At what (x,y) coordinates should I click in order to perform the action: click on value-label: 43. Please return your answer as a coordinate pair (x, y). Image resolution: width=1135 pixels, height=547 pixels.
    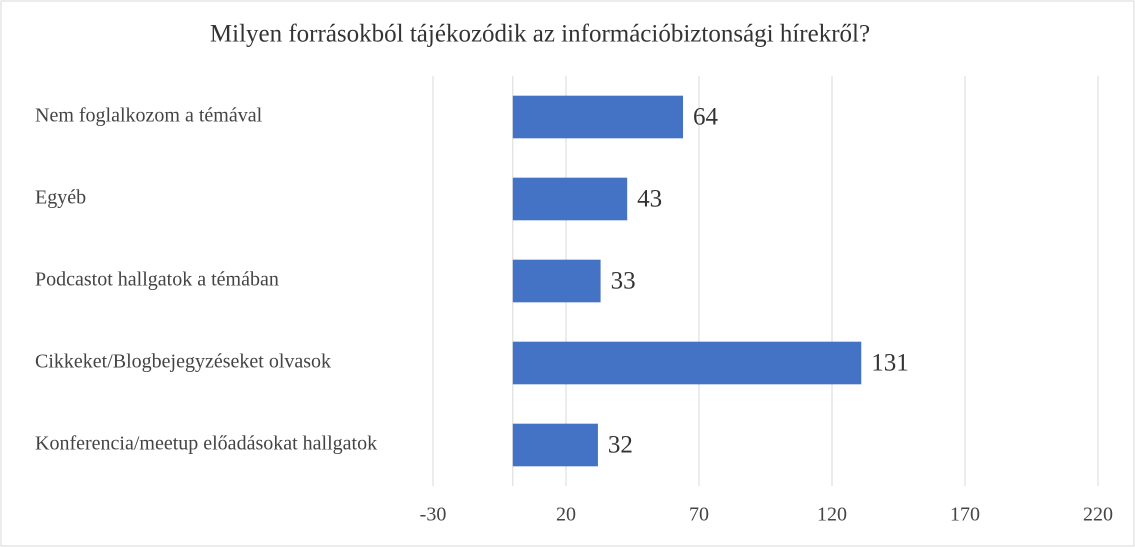
    Looking at the image, I should click on (649, 199).